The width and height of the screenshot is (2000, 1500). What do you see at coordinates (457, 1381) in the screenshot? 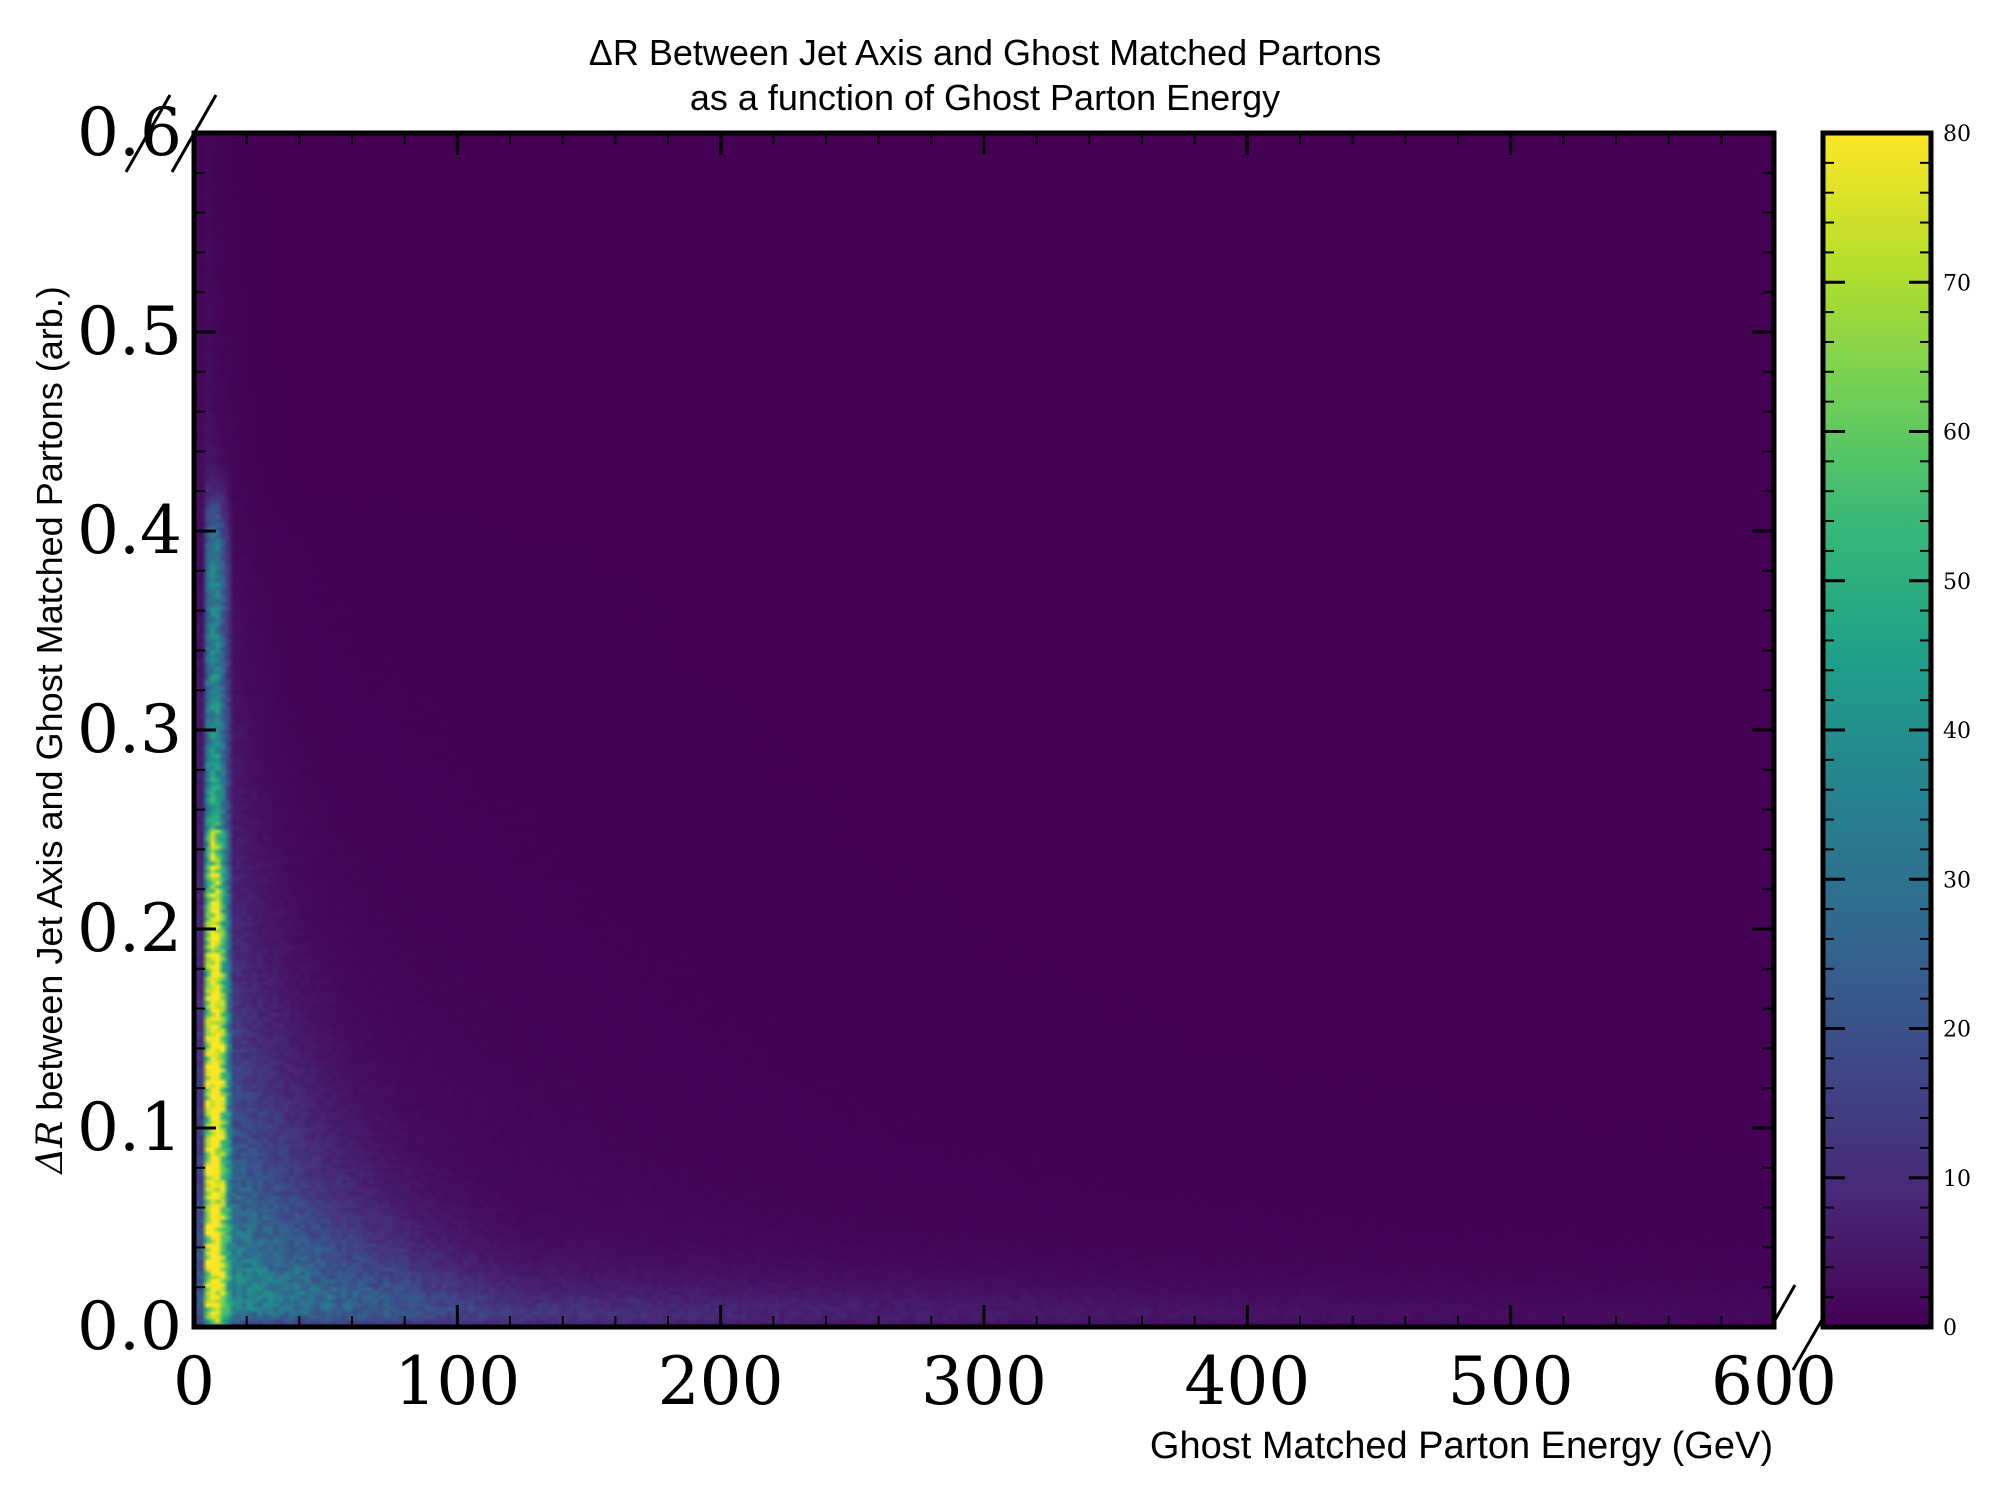
I see `x-tick-label: 100` at bounding box center [457, 1381].